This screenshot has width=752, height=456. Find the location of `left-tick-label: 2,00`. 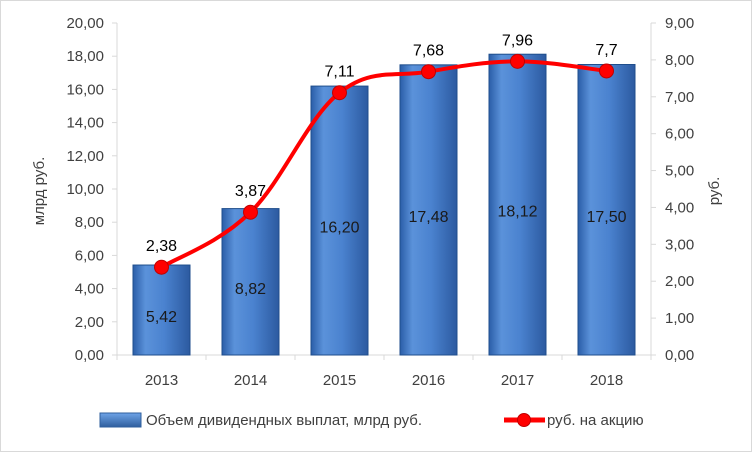

left-tick-label: 2,00 is located at coordinates (89, 322).